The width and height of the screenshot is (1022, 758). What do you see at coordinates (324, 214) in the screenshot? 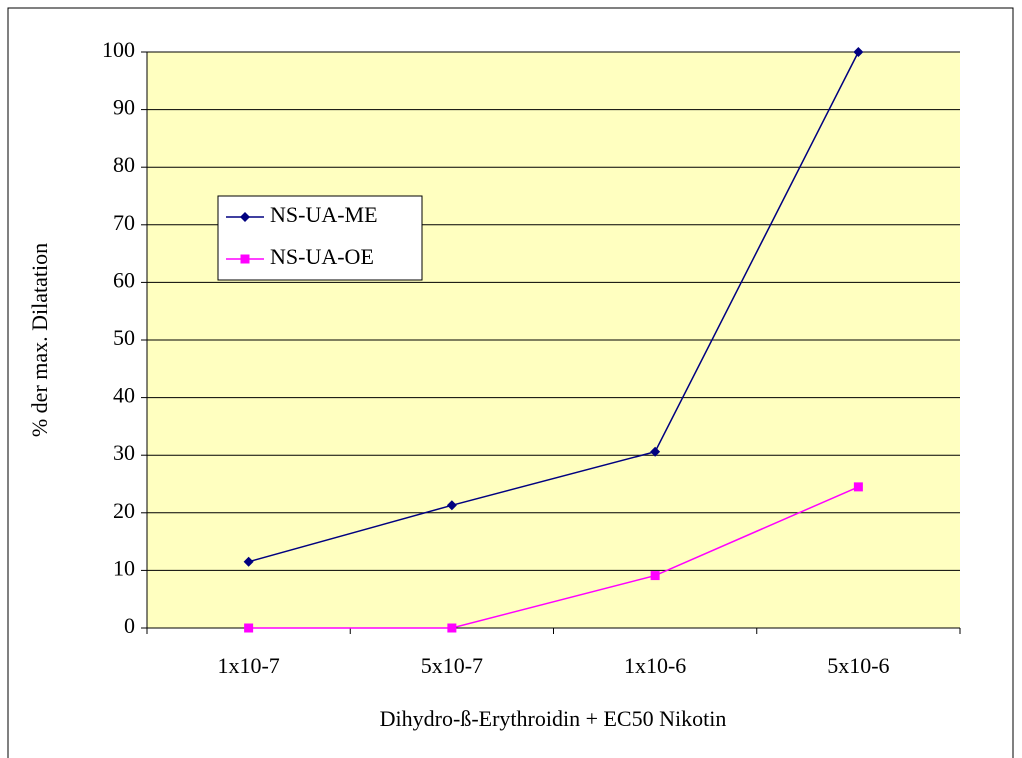
I see `legend-label: NS-UA-ME` at bounding box center [324, 214].